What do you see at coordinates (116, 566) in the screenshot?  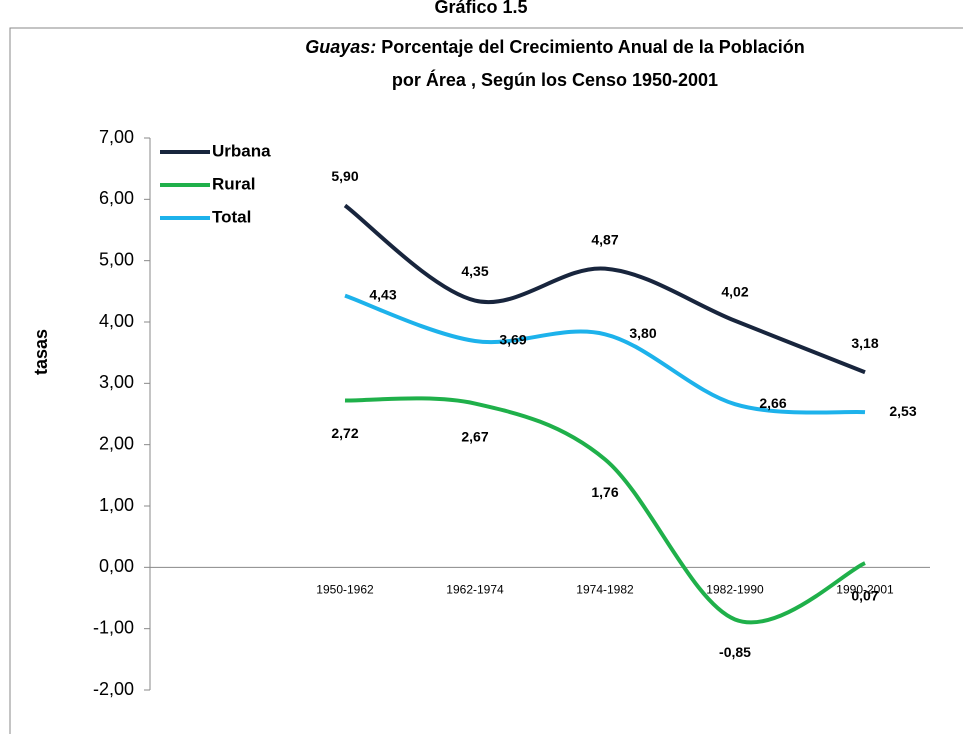 I see `y-tick-label: 0,00` at bounding box center [116, 566].